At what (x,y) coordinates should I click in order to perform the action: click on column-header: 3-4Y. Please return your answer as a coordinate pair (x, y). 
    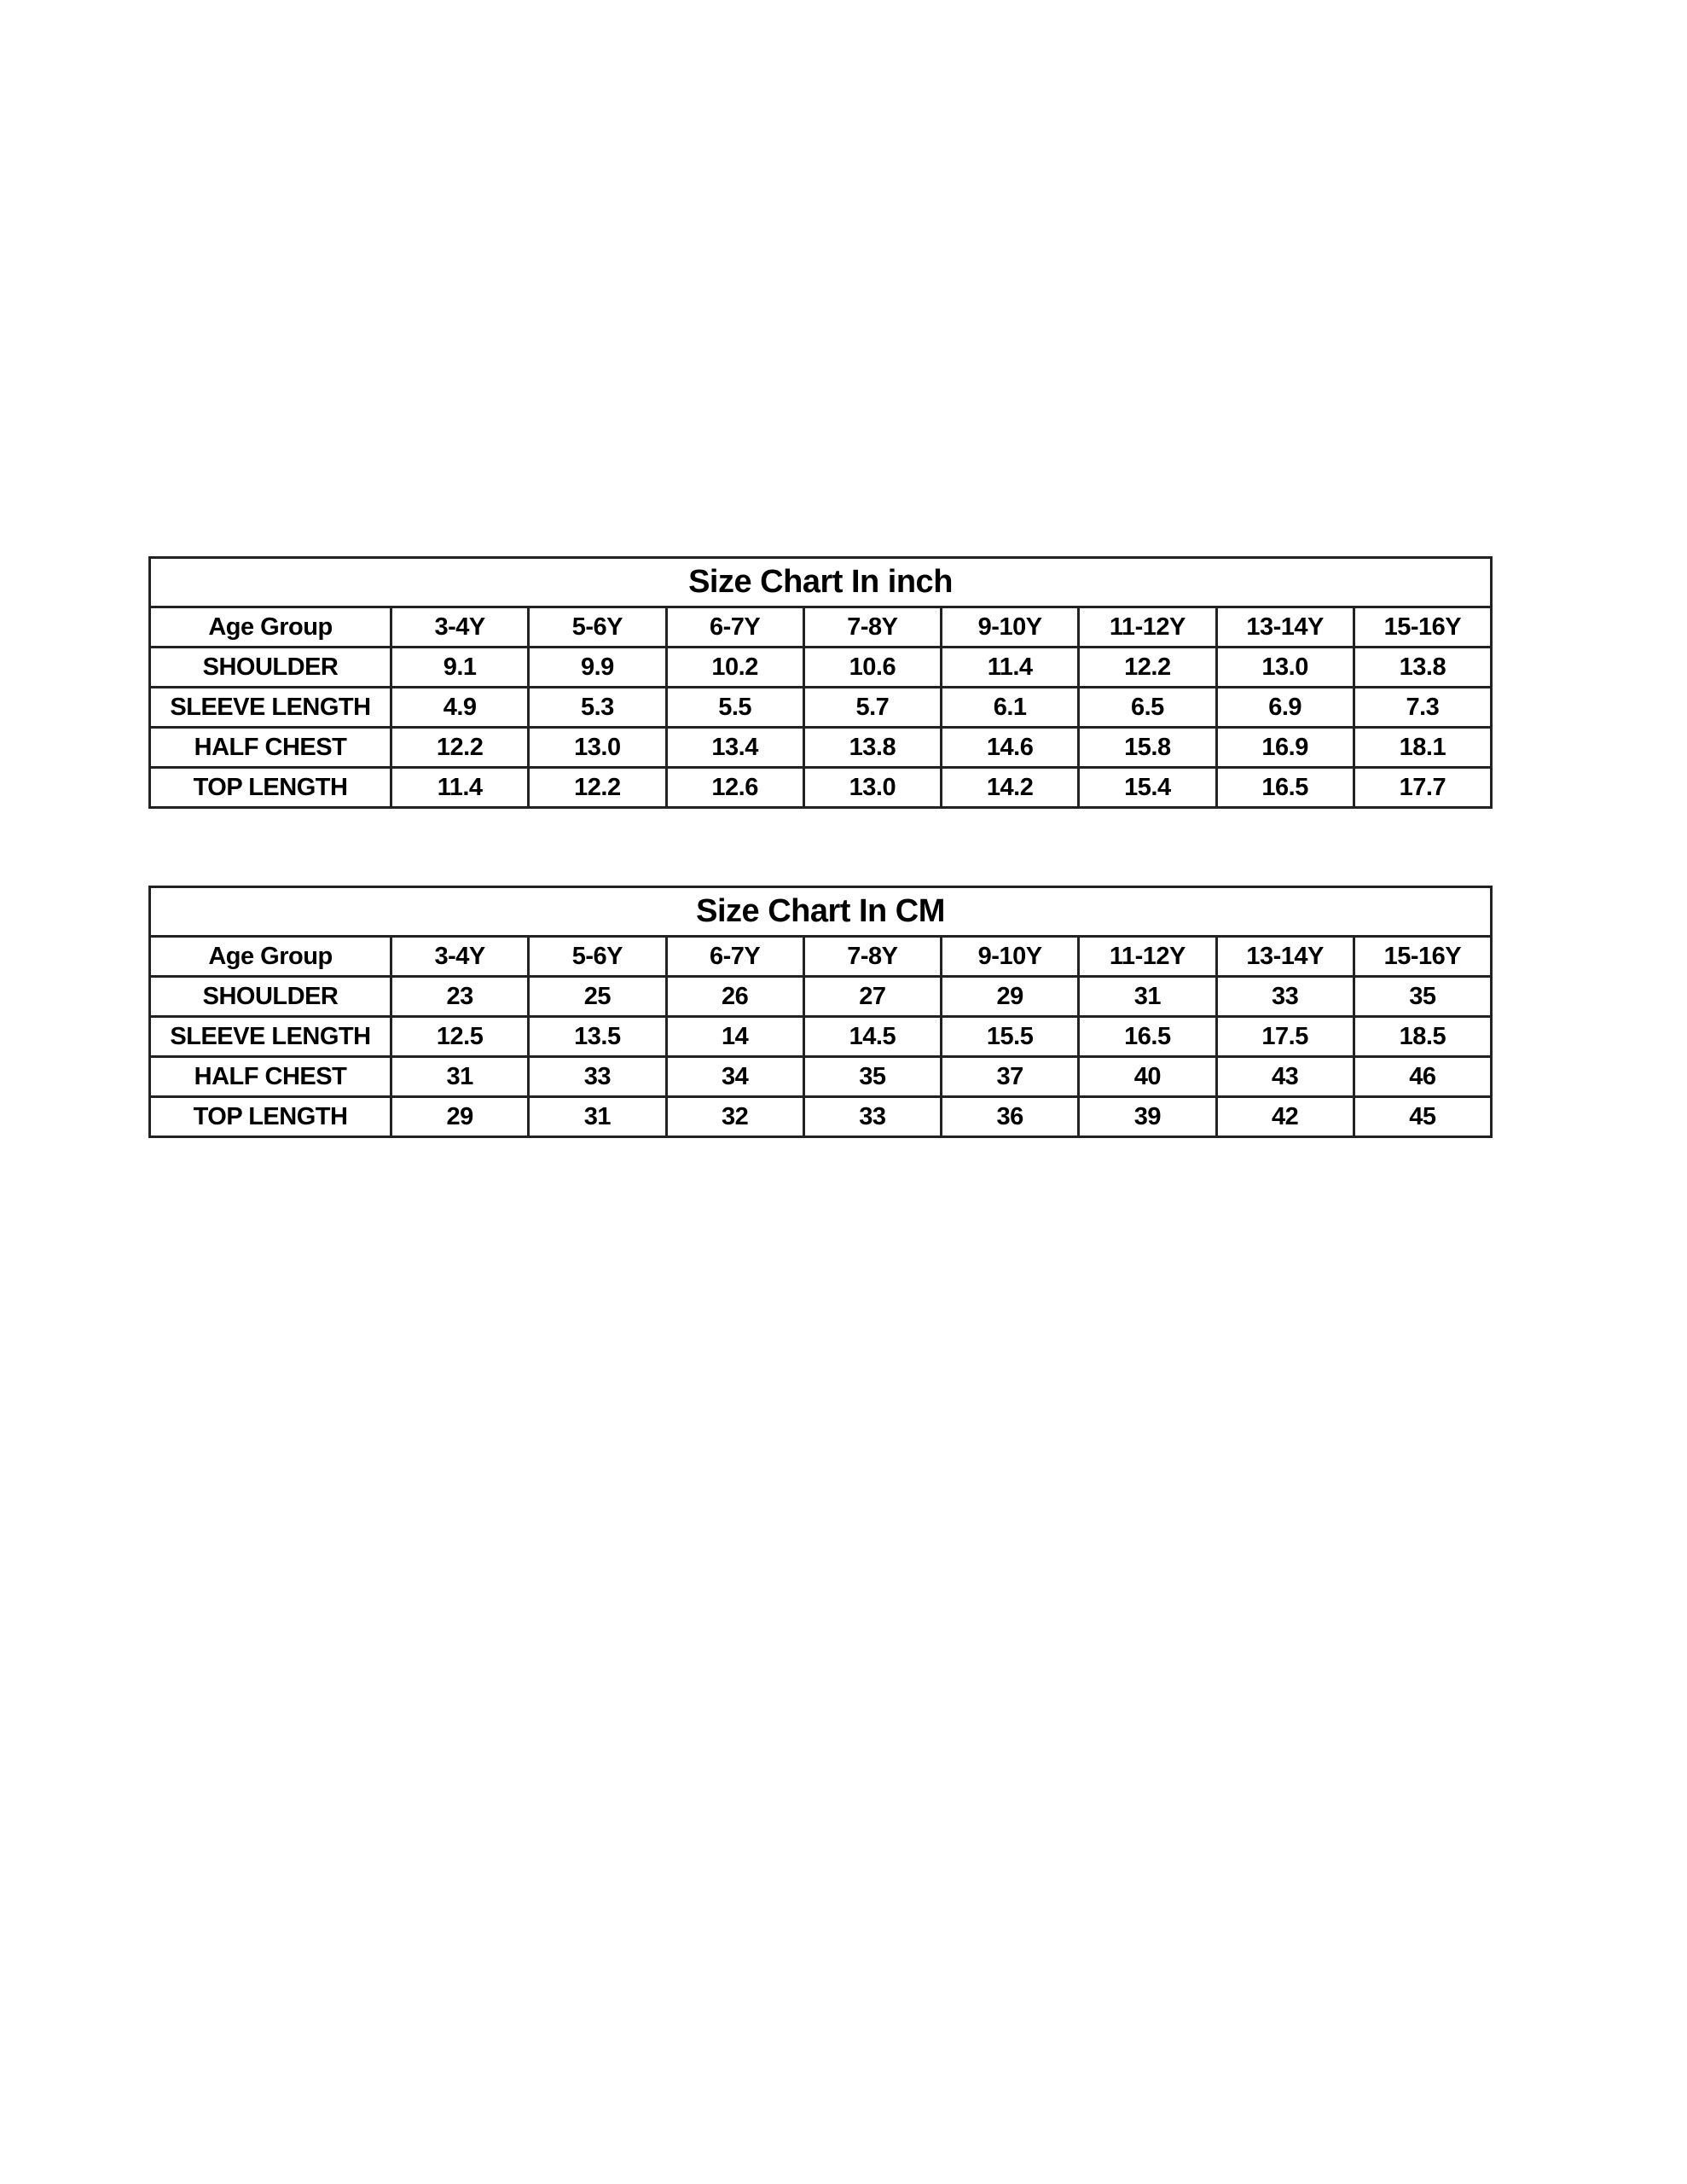
    Looking at the image, I should click on (459, 956).